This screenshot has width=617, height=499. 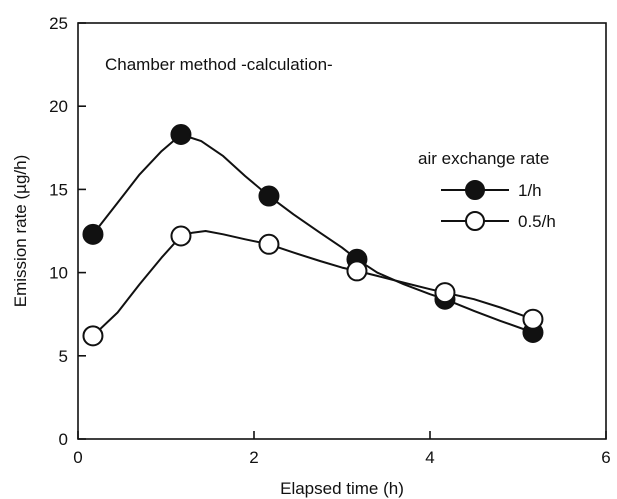 I want to click on legend-label-1h: 1/h, so click(x=530, y=190).